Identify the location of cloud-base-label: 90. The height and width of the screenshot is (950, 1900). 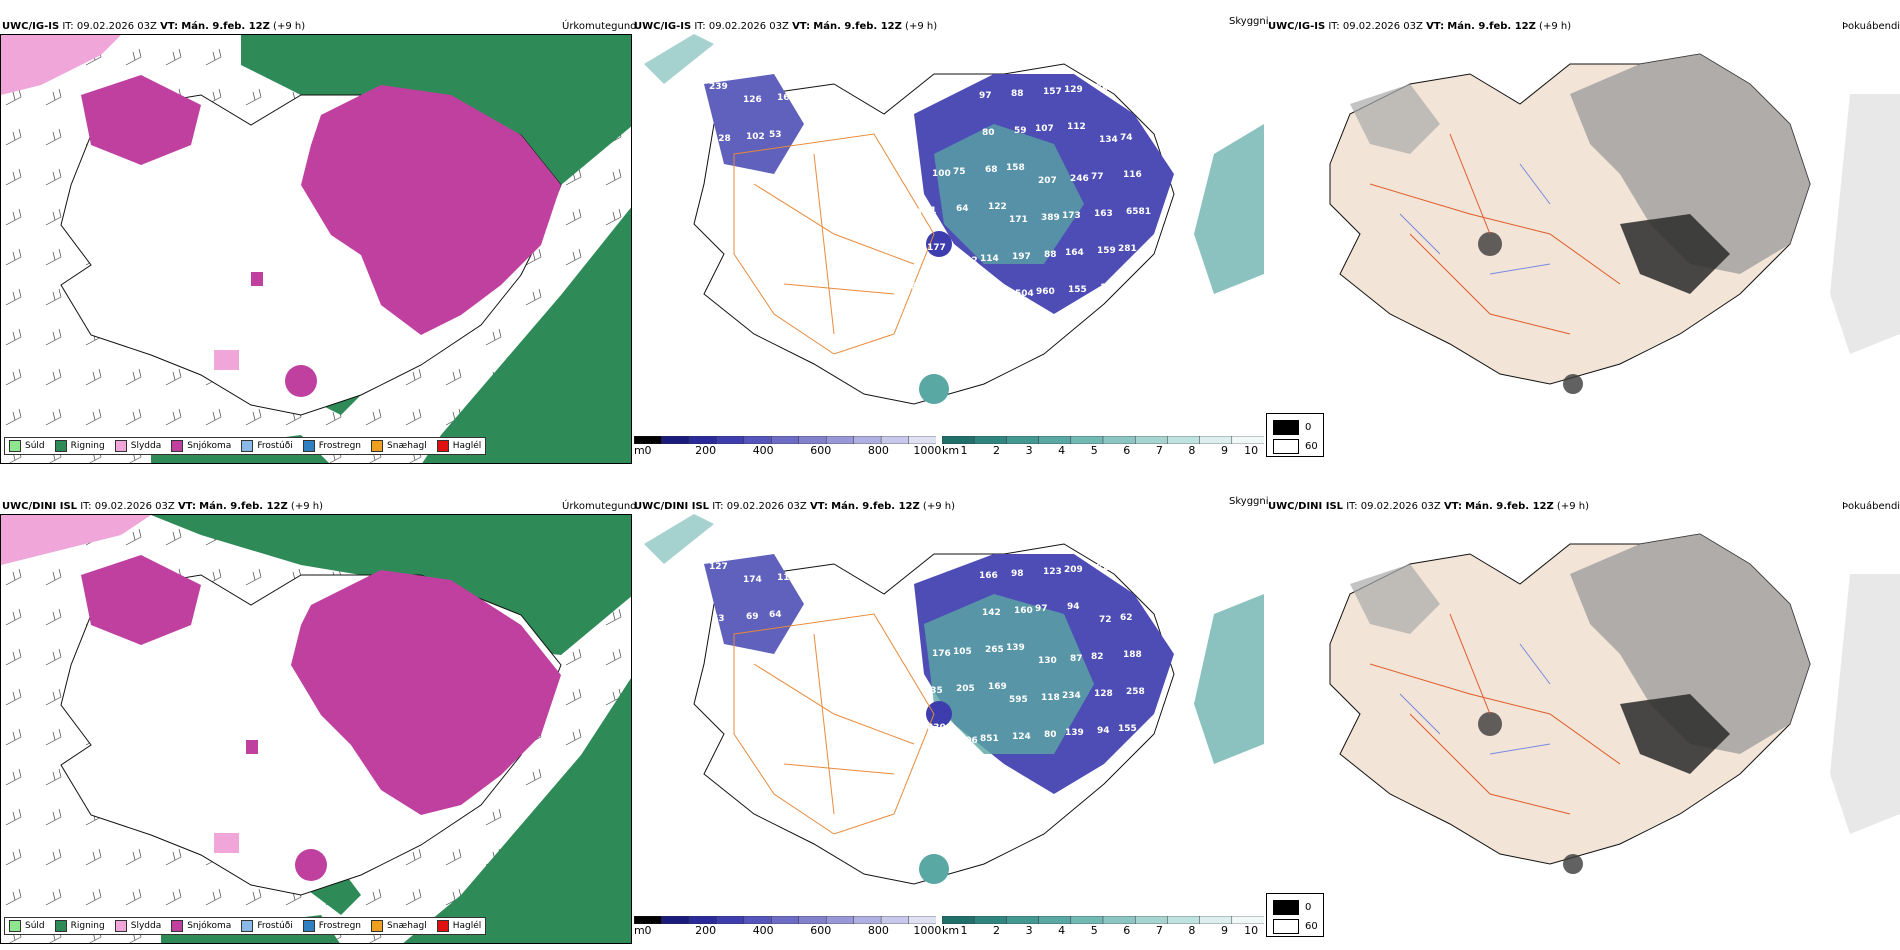
(1134, 101).